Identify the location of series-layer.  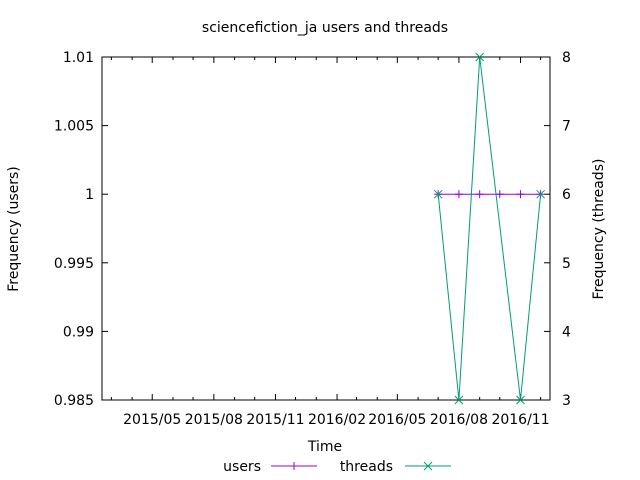
(489, 228).